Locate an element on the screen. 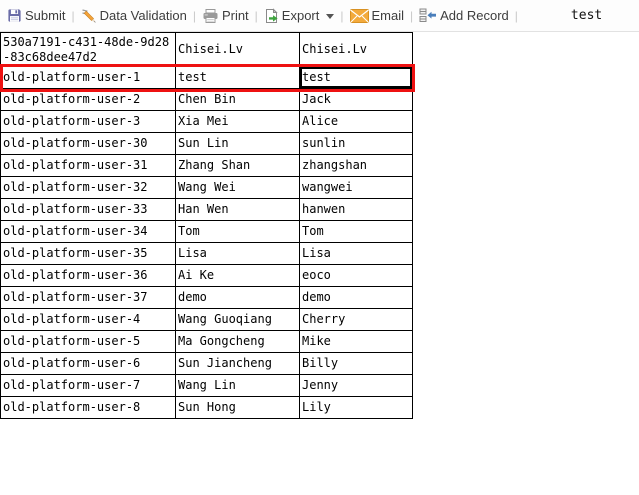  table-cell: old-platform-user-34 is located at coordinates (88, 231).